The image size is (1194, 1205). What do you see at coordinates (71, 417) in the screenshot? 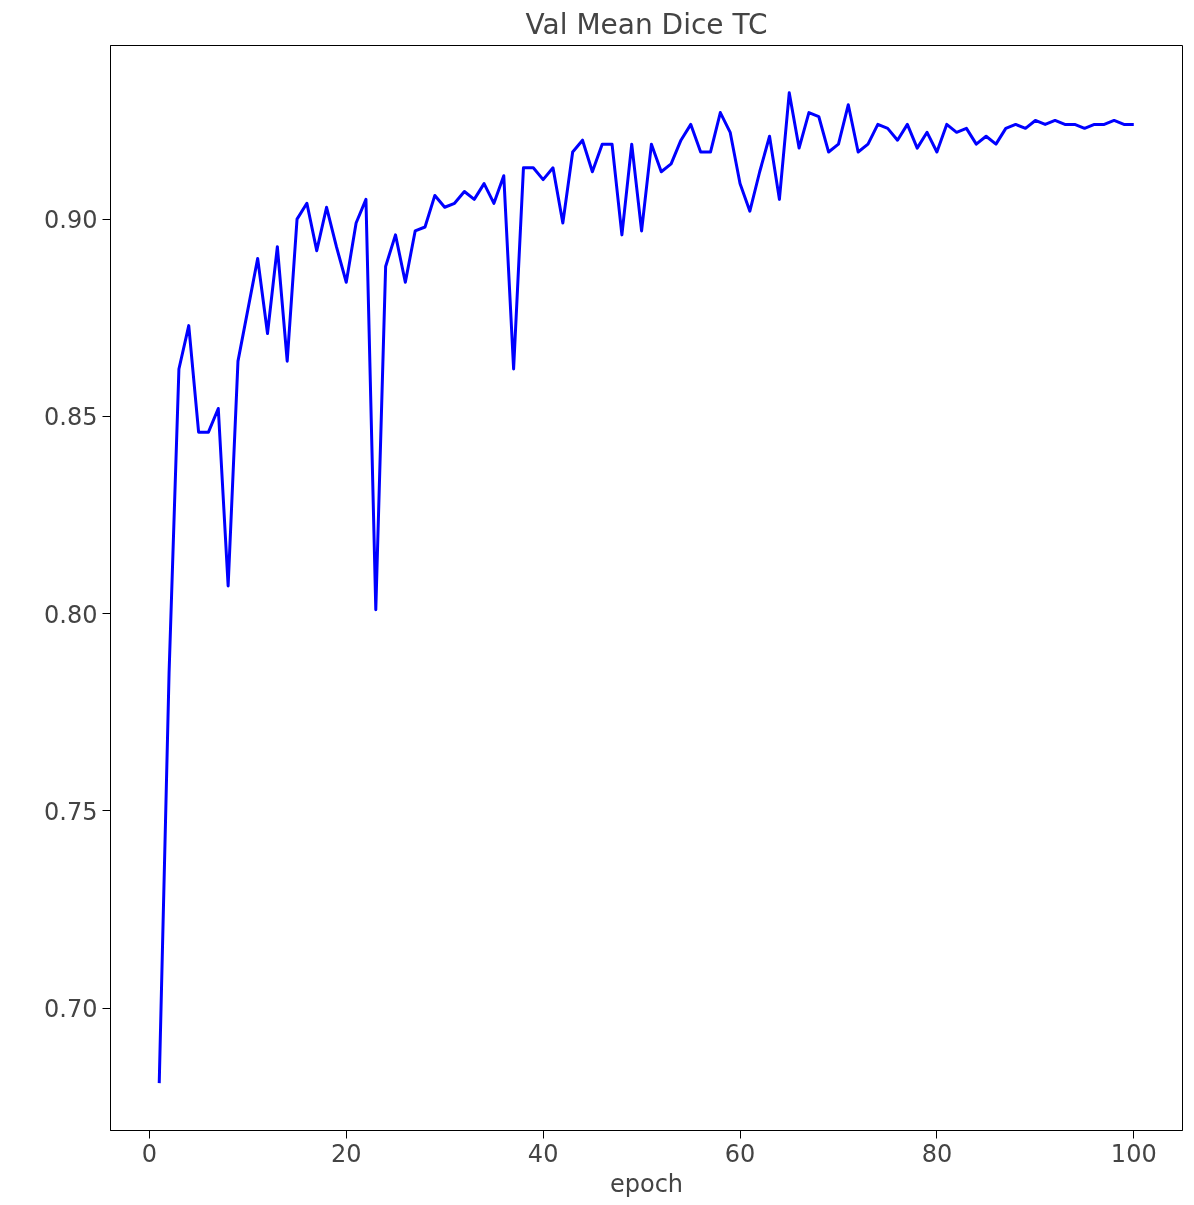
I see `y-tick-label: 0.85` at bounding box center [71, 417].